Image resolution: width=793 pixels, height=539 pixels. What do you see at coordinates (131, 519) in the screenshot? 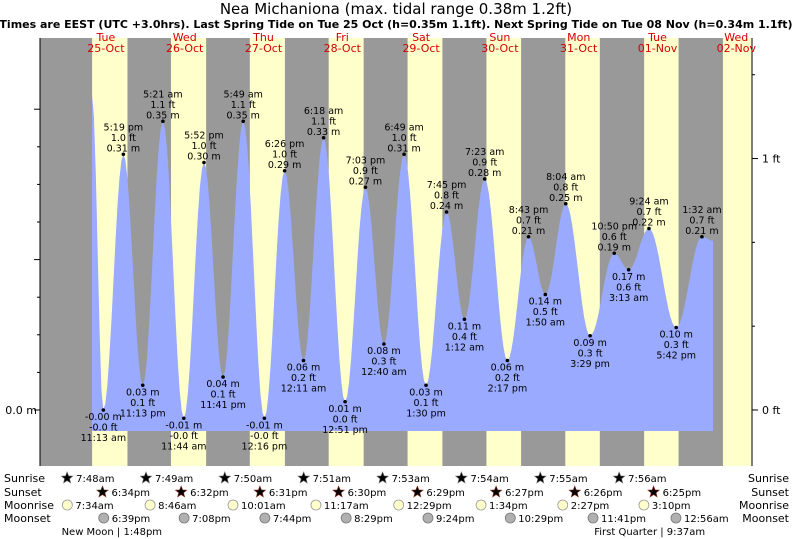
I see `moonset-time: 6:39pm` at bounding box center [131, 519].